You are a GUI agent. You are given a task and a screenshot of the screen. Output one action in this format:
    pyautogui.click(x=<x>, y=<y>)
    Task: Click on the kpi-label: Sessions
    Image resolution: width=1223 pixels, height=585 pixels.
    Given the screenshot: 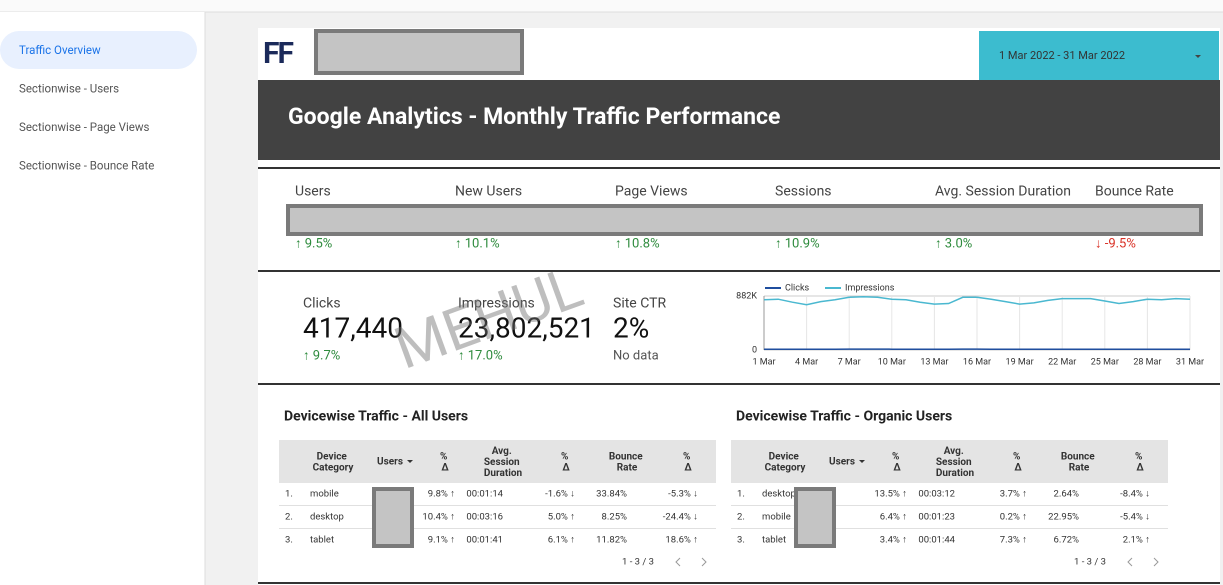 What is the action you would take?
    pyautogui.click(x=803, y=192)
    